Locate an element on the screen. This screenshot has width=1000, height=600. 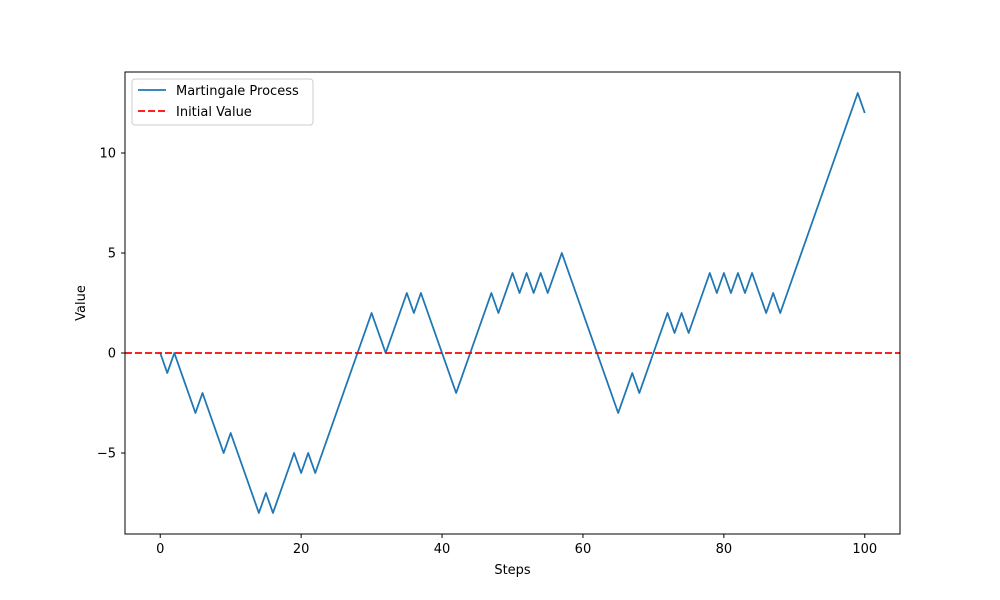
legend-label-martingale-process: Martingale Process is located at coordinates (237, 91).